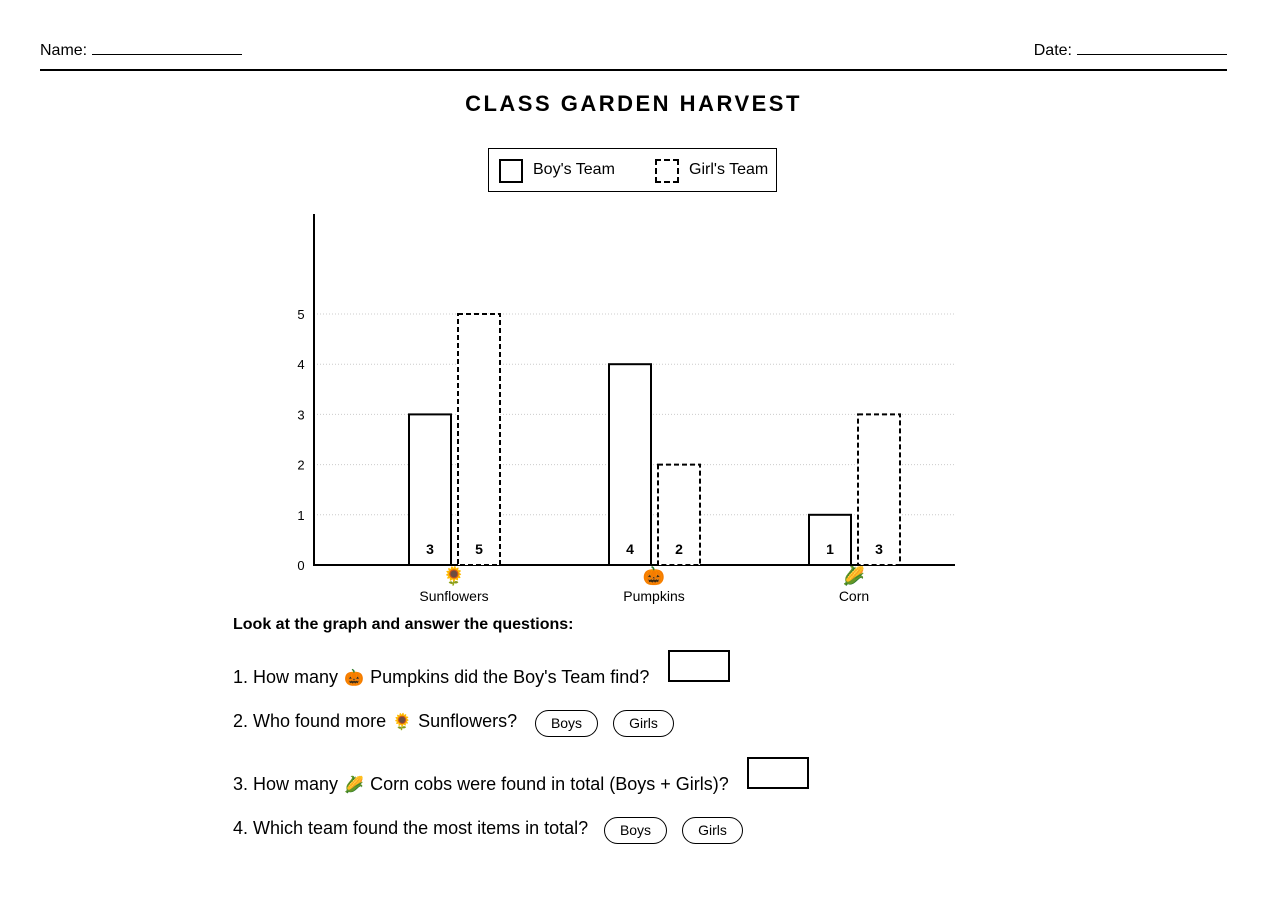 This screenshot has width=1267, height=904. I want to click on legend-label-boys: Boy's Team, so click(574, 169).